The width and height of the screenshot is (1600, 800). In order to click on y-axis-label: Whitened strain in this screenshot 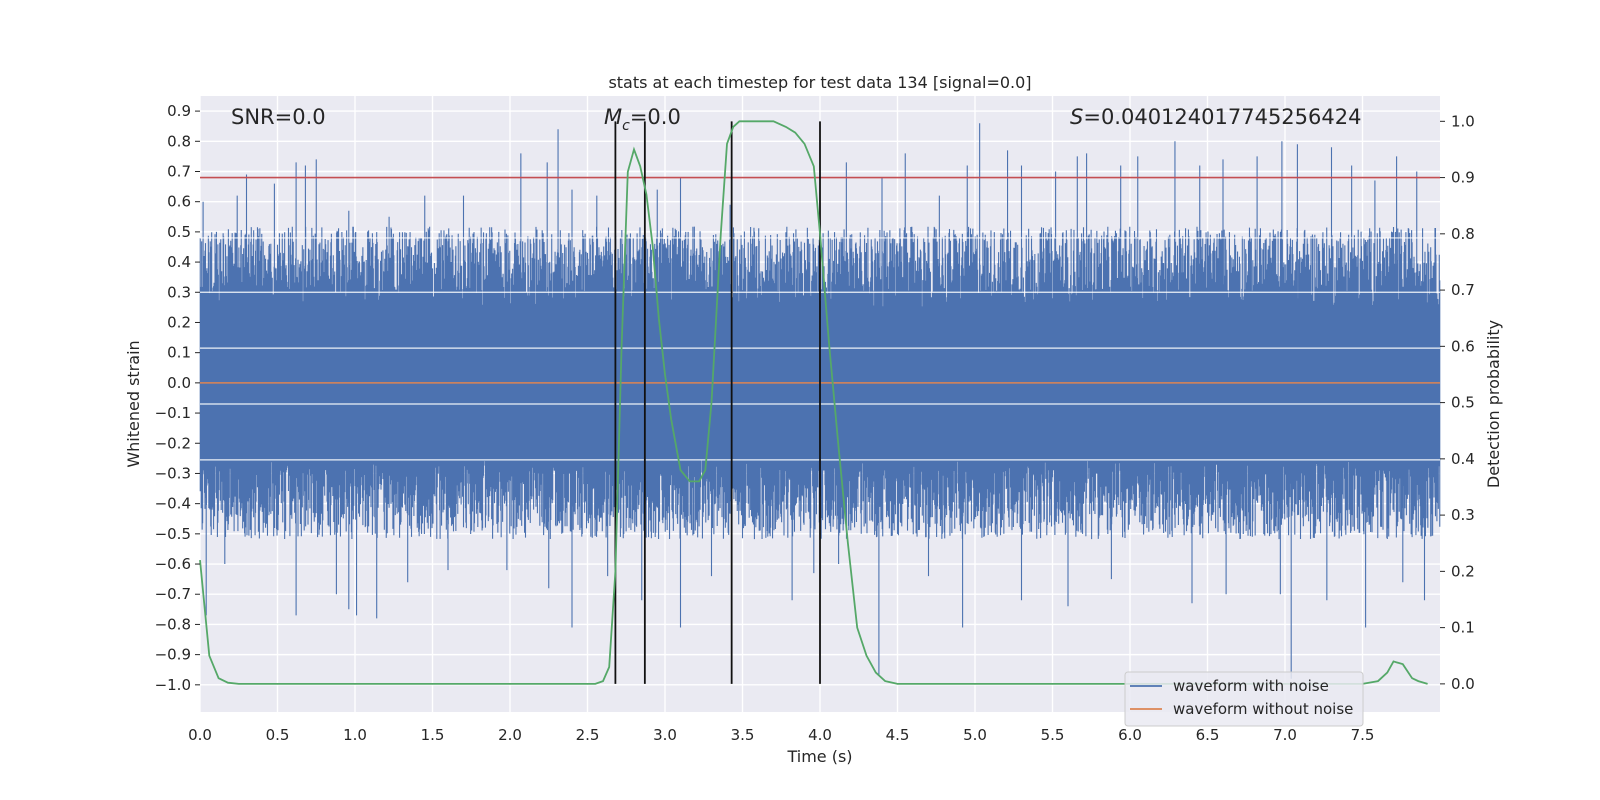, I will do `click(133, 403)`.